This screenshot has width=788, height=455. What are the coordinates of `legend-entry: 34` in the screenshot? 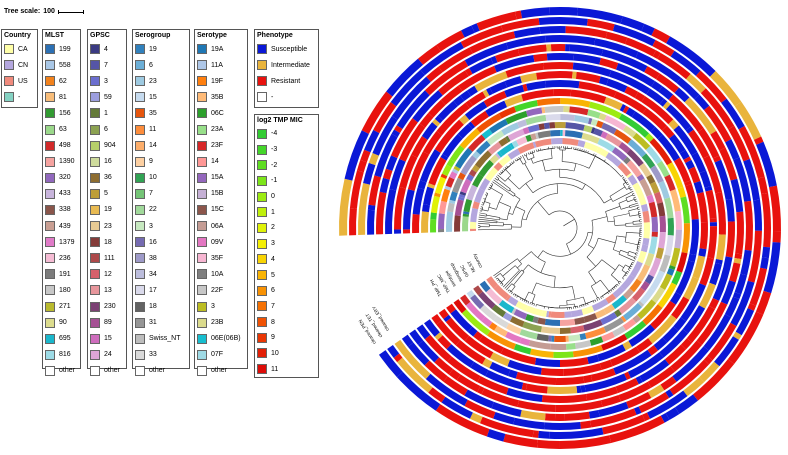 It's located at (161, 274).